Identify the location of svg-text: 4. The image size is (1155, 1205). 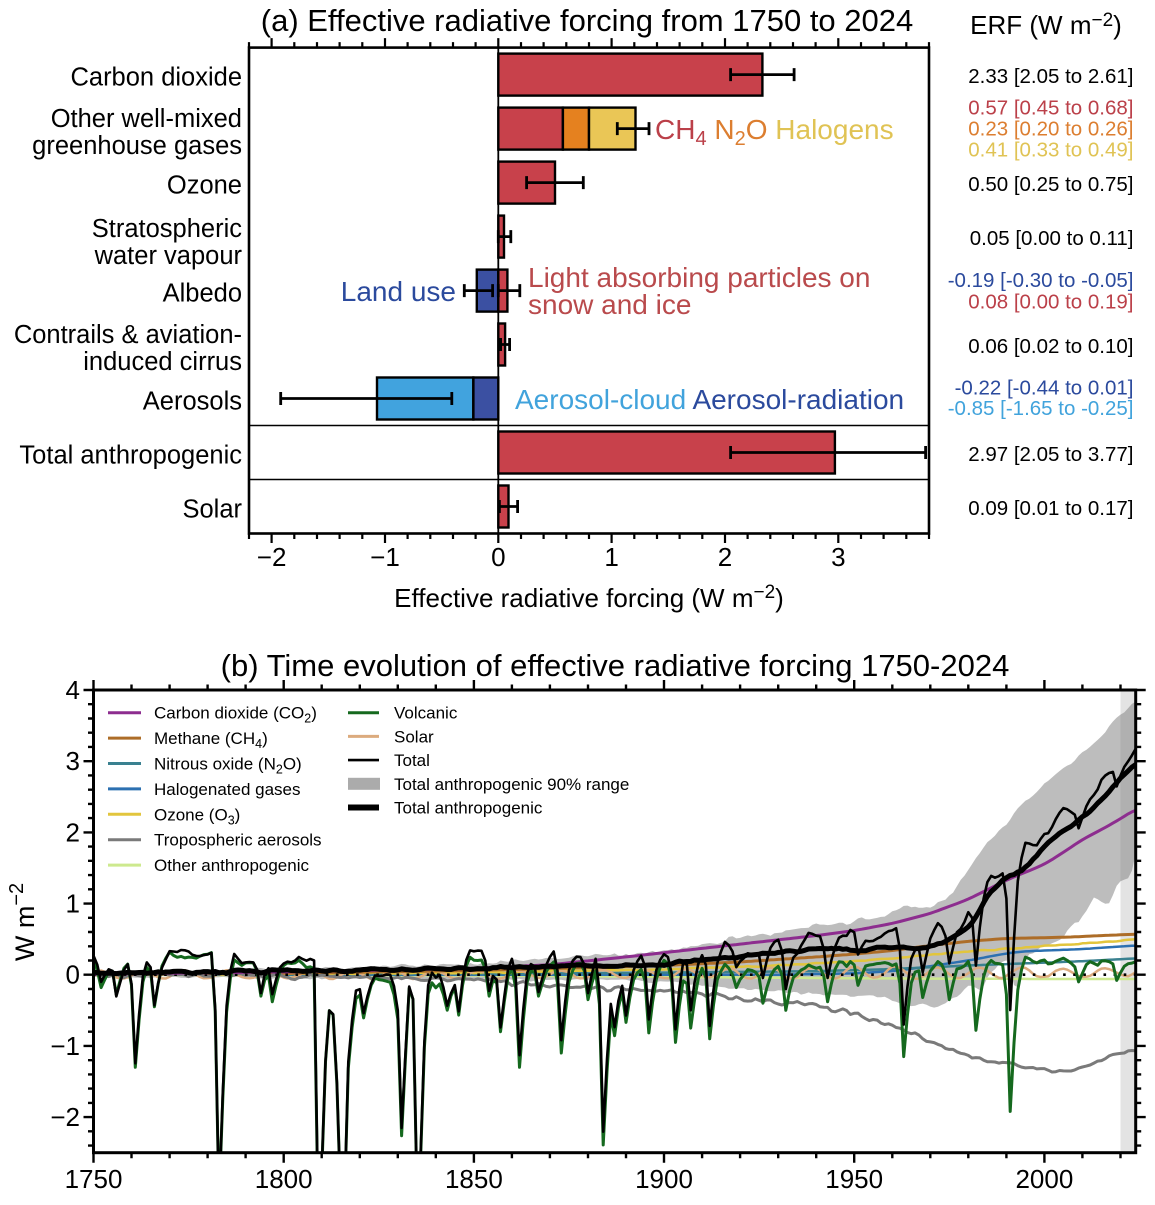
(73, 690).